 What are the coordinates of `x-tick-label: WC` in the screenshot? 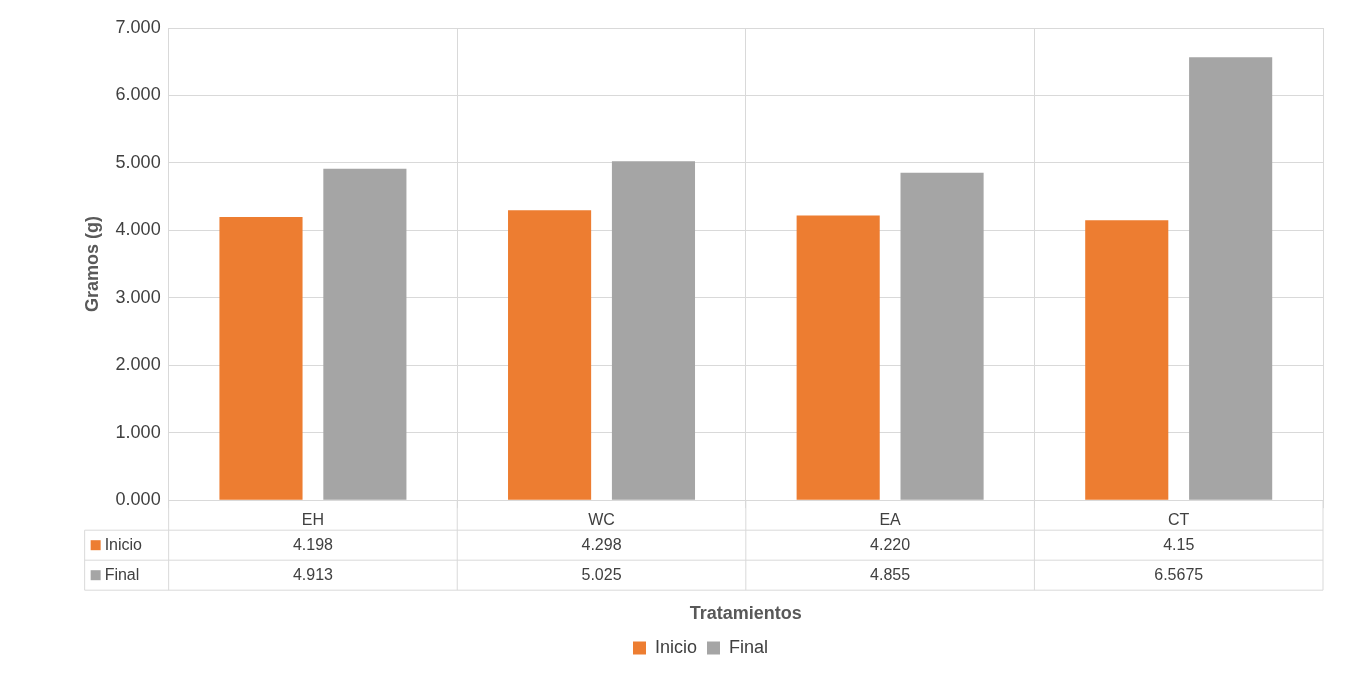 It's located at (601, 520).